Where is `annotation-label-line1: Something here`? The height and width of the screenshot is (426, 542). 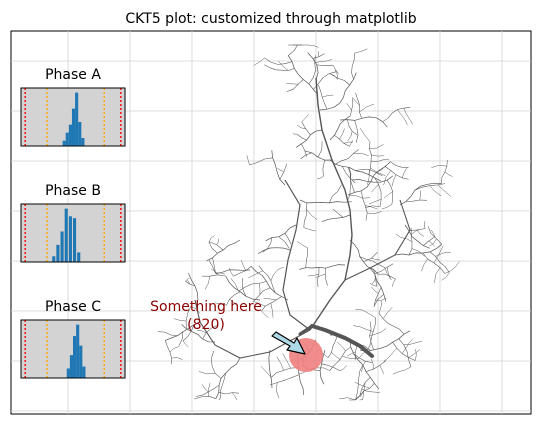 annotation-label-line1: Something here is located at coordinates (206, 307).